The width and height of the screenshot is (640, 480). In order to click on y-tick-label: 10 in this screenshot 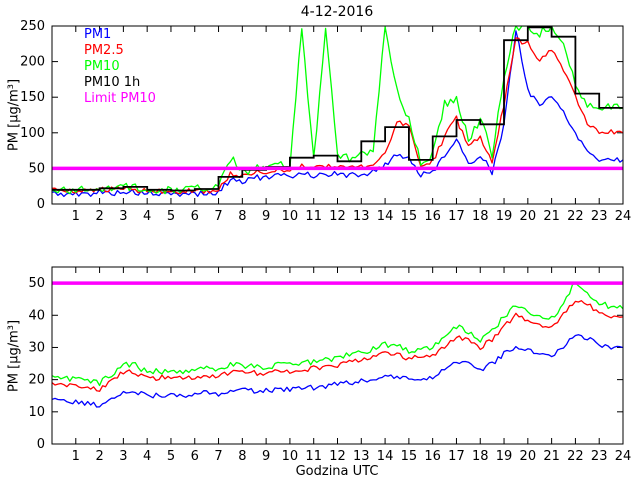, I will do `click(36, 412)`.